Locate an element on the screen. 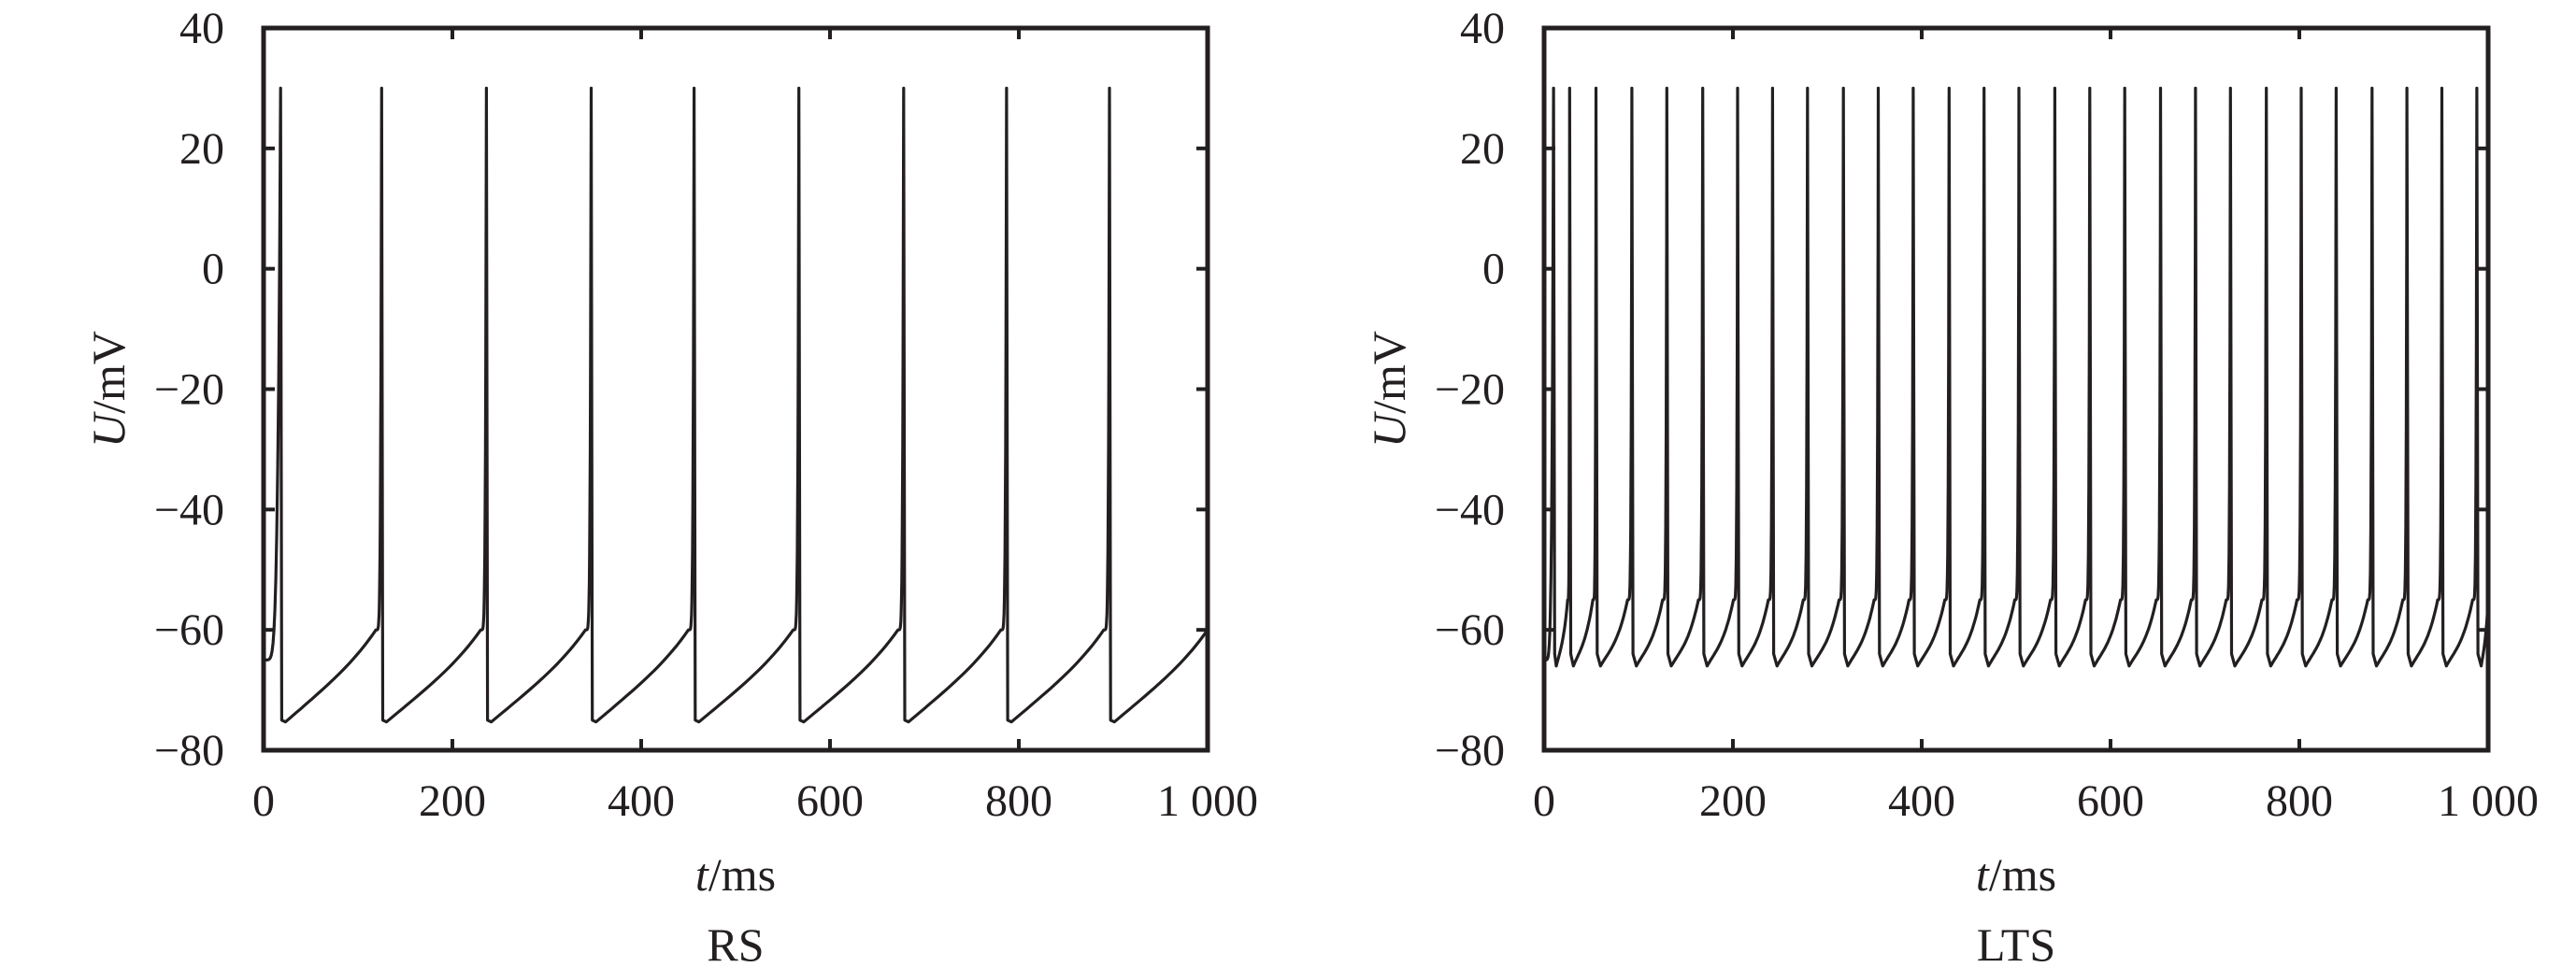 The image size is (2576, 967). panel-caption-rs: RS is located at coordinates (735, 943).